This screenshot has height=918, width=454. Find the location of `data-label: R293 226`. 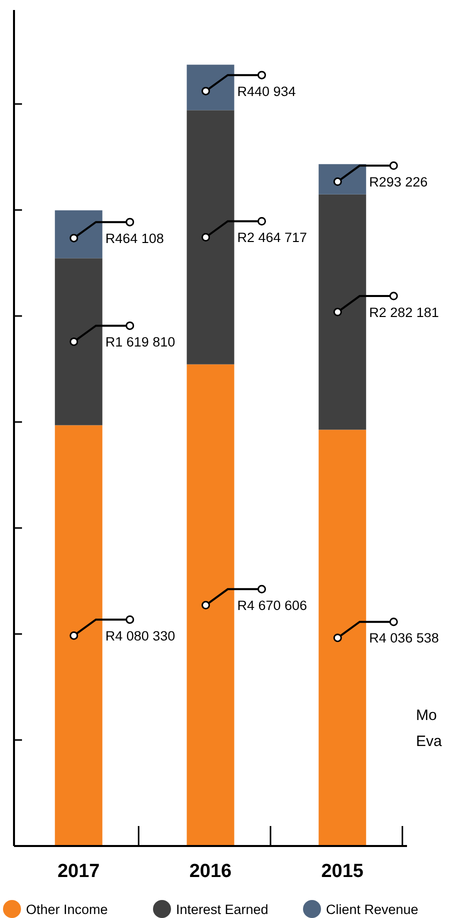

data-label: R293 226 is located at coordinates (398, 182).